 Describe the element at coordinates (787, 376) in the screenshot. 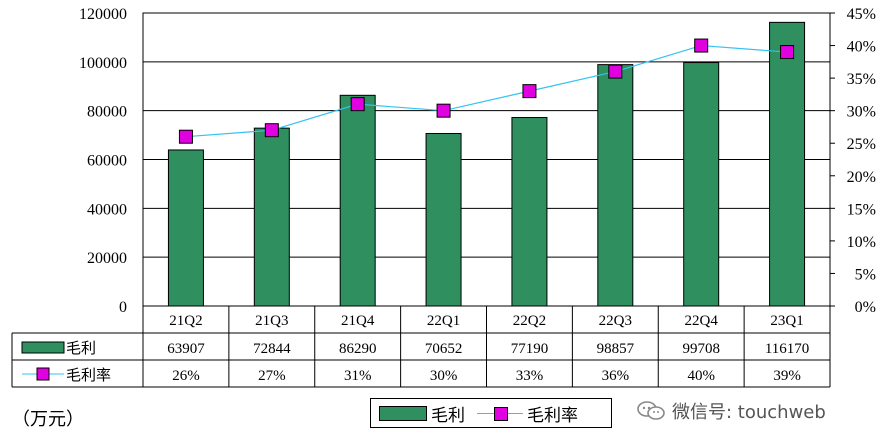

I see `table-cell: 39%` at that location.